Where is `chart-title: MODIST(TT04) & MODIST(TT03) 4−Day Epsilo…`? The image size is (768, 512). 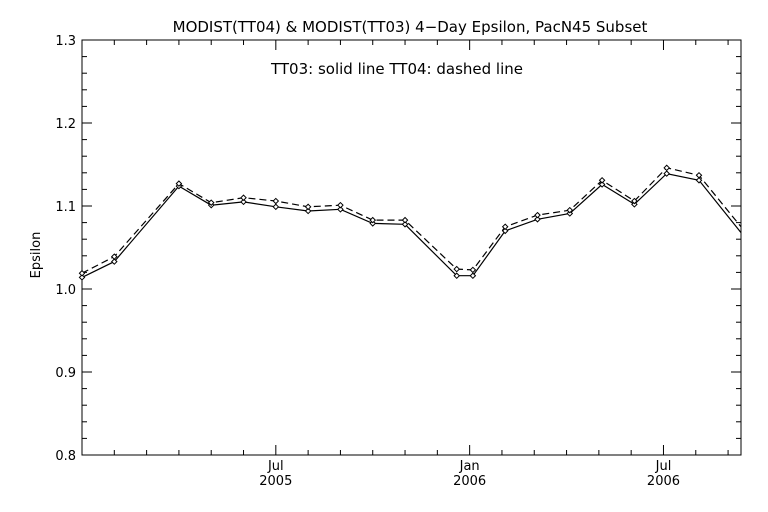
chart-title: MODIST(TT04) & MODIST(TT03) 4−Day Epsilo… is located at coordinates (410, 27).